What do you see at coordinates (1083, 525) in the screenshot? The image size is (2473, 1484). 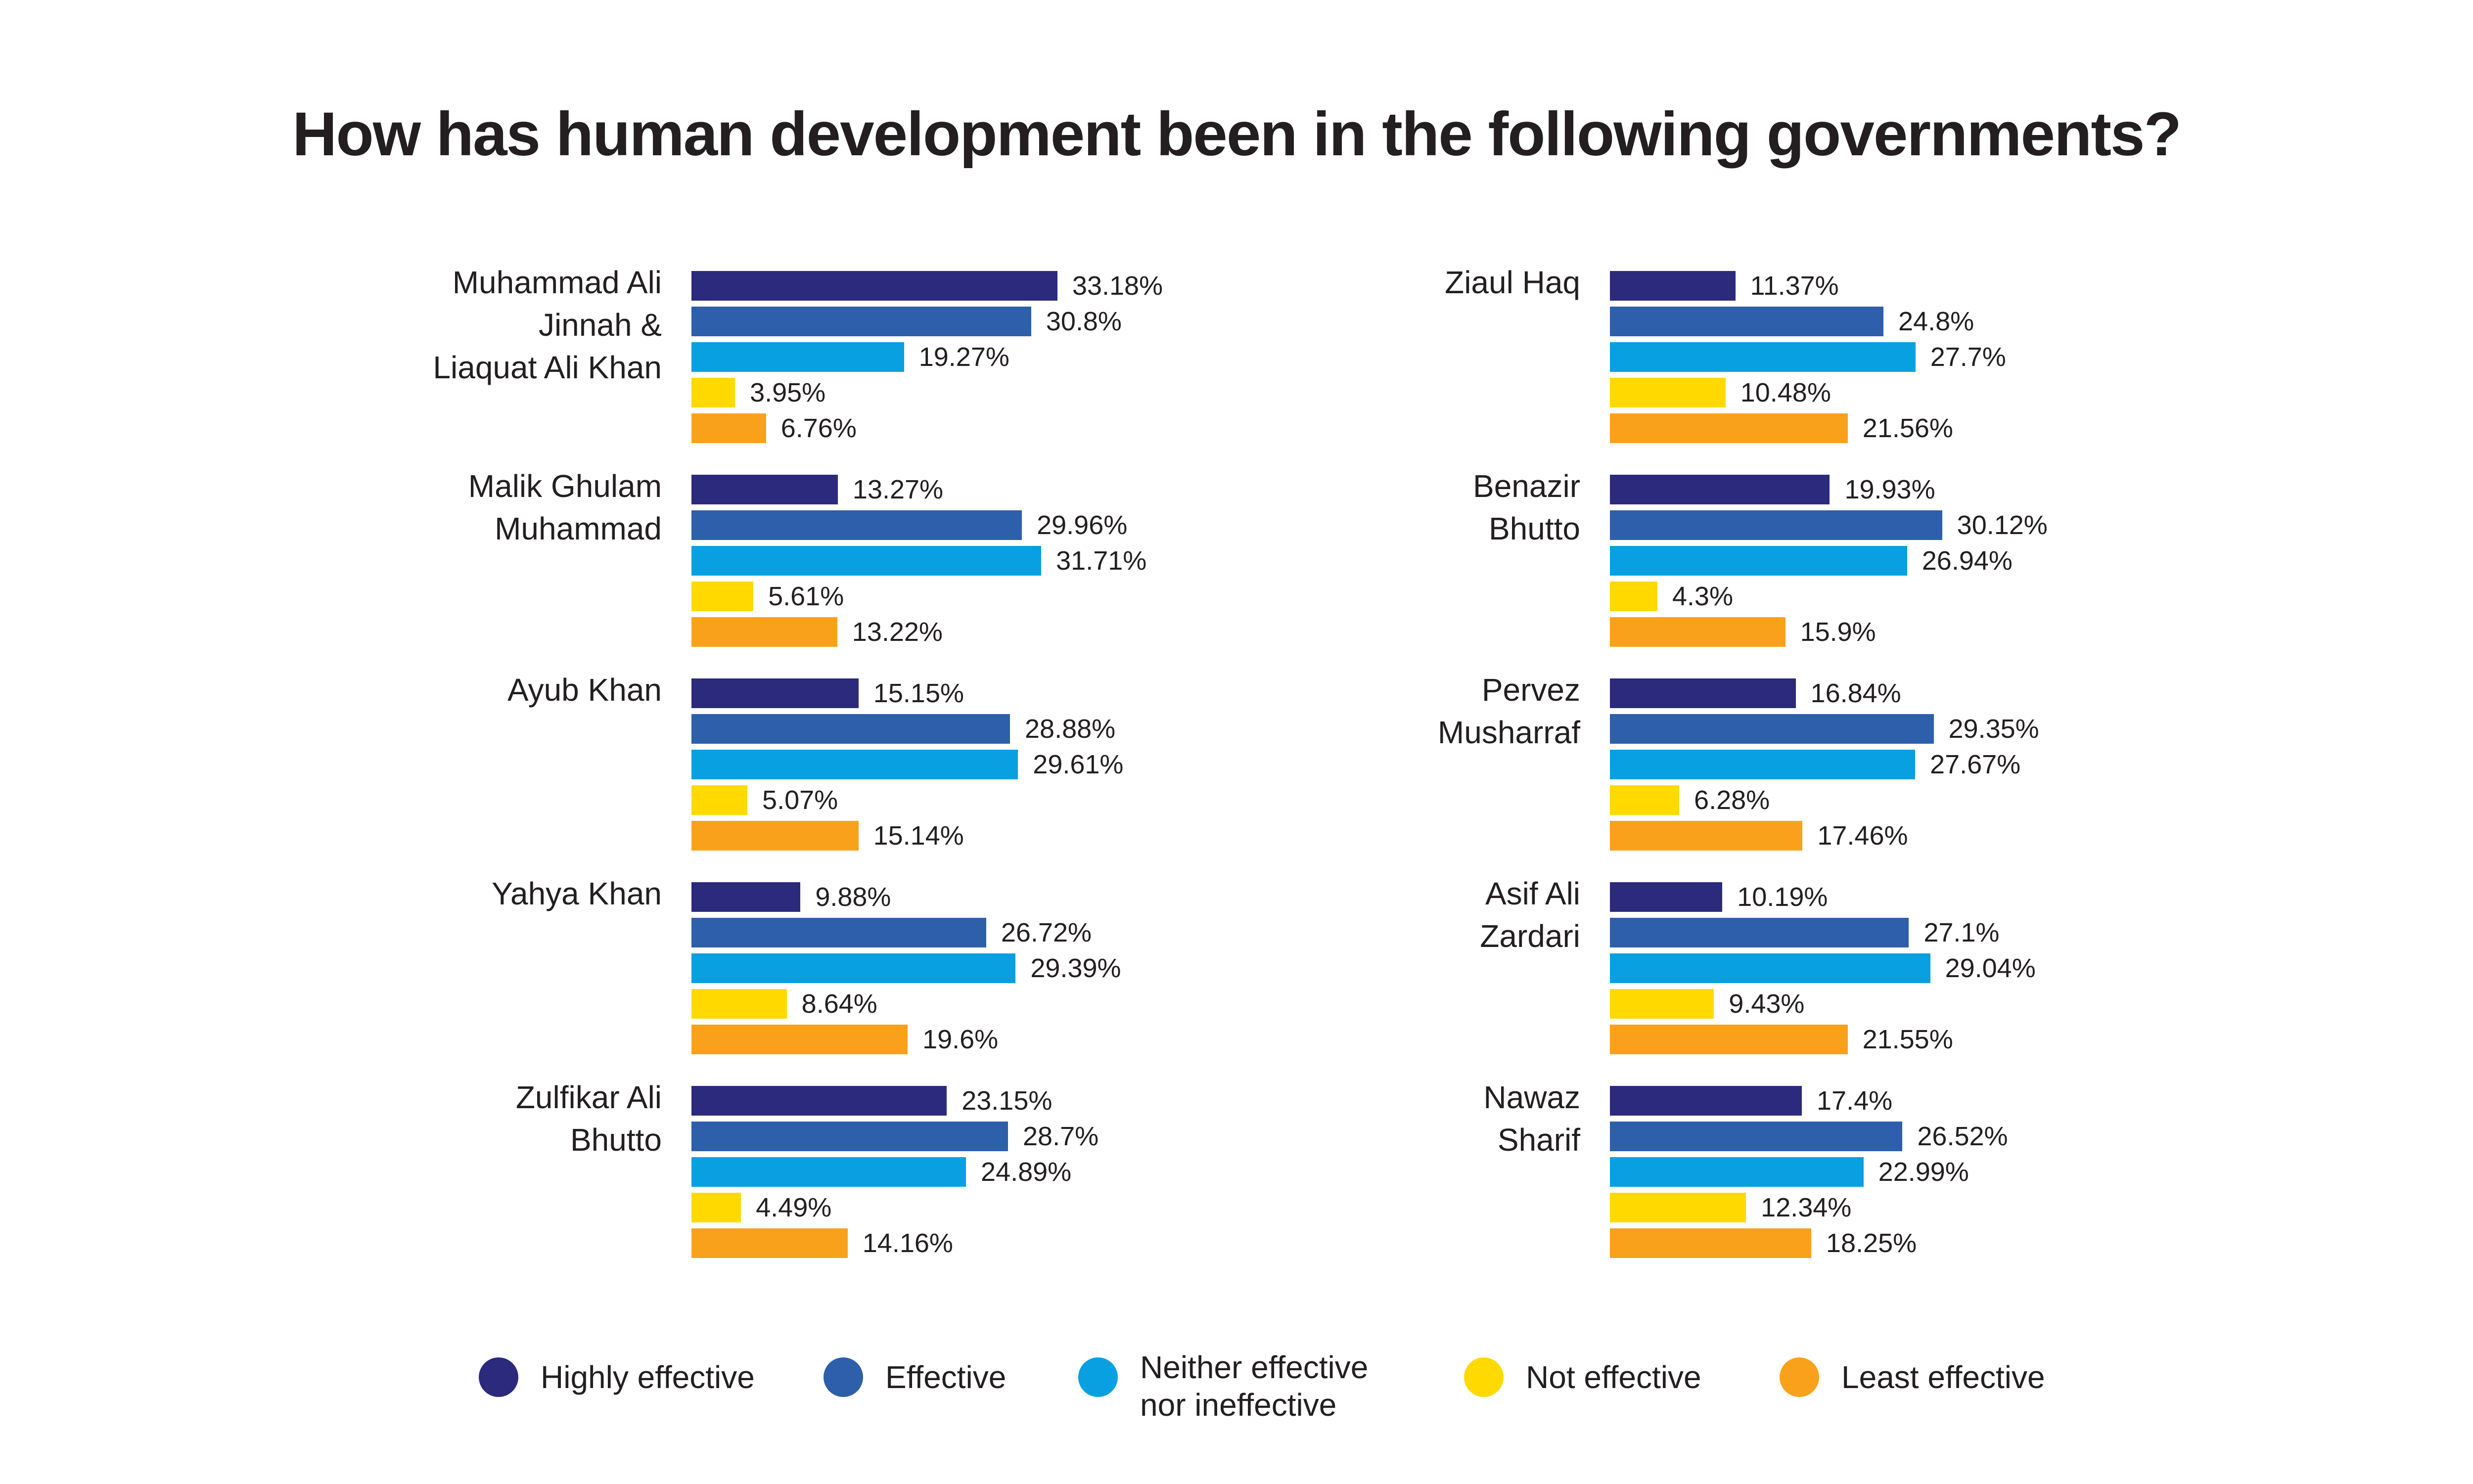 I see `bar-value-label: 29.96%` at bounding box center [1083, 525].